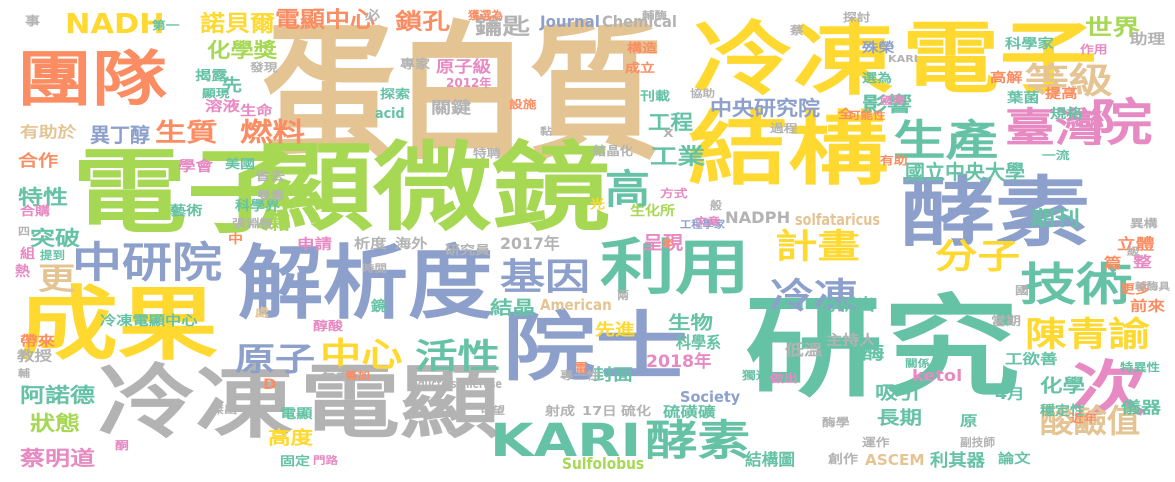 This screenshot has width=1175, height=482. Describe the element at coordinates (186, 211) in the screenshot. I see `cloud-word: 藝術` at that location.